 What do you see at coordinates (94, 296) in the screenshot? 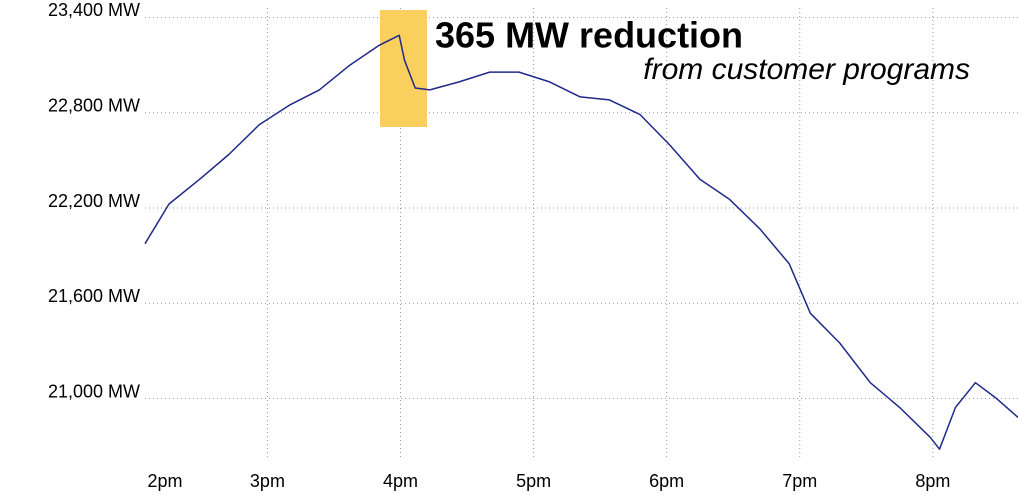
I see `y-tick-label: 21,600 MW` at bounding box center [94, 296].